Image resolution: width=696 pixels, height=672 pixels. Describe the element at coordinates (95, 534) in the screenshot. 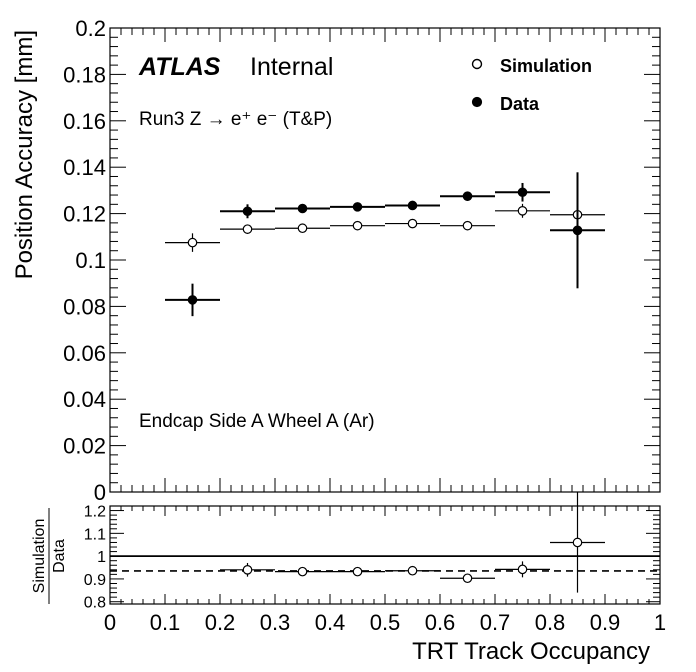

I see `ratio-y-tick-label: 1.1` at that location.